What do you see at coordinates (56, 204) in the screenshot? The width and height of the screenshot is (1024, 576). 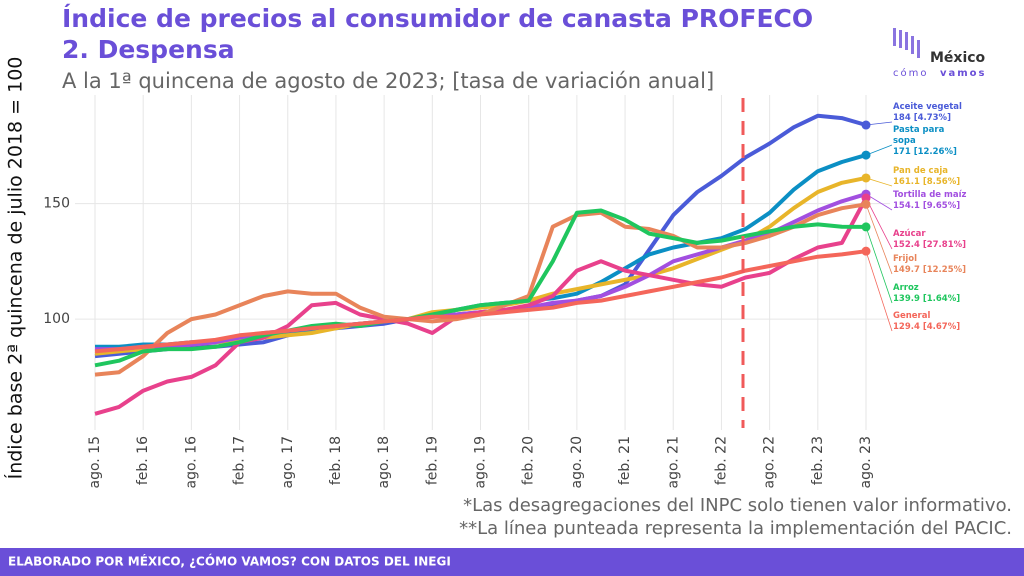 I see `y-tick-label: 150` at bounding box center [56, 204].